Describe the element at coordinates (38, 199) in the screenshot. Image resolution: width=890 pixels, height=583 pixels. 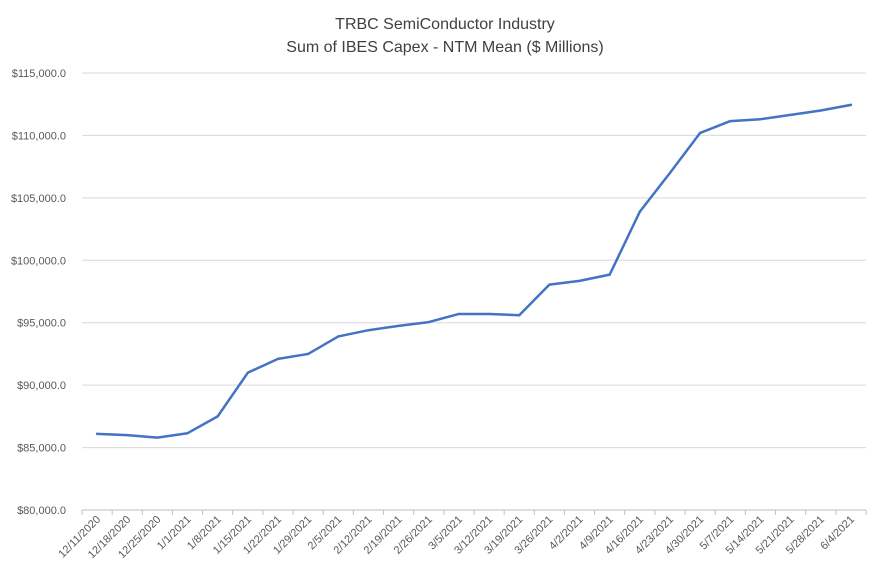
I see `y-tick-label: $105,000.0` at that location.